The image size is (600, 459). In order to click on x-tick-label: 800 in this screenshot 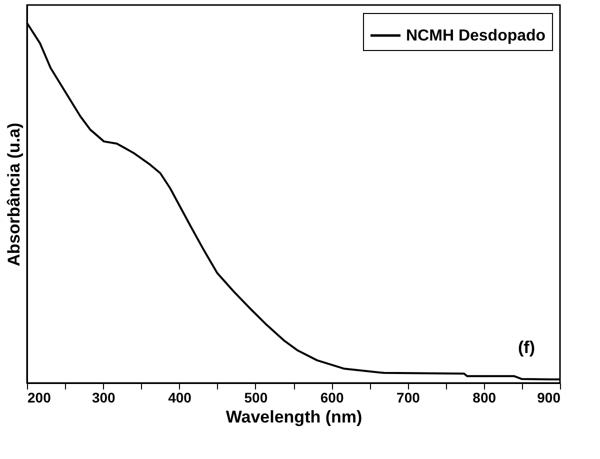, I will do `click(484, 398)`.